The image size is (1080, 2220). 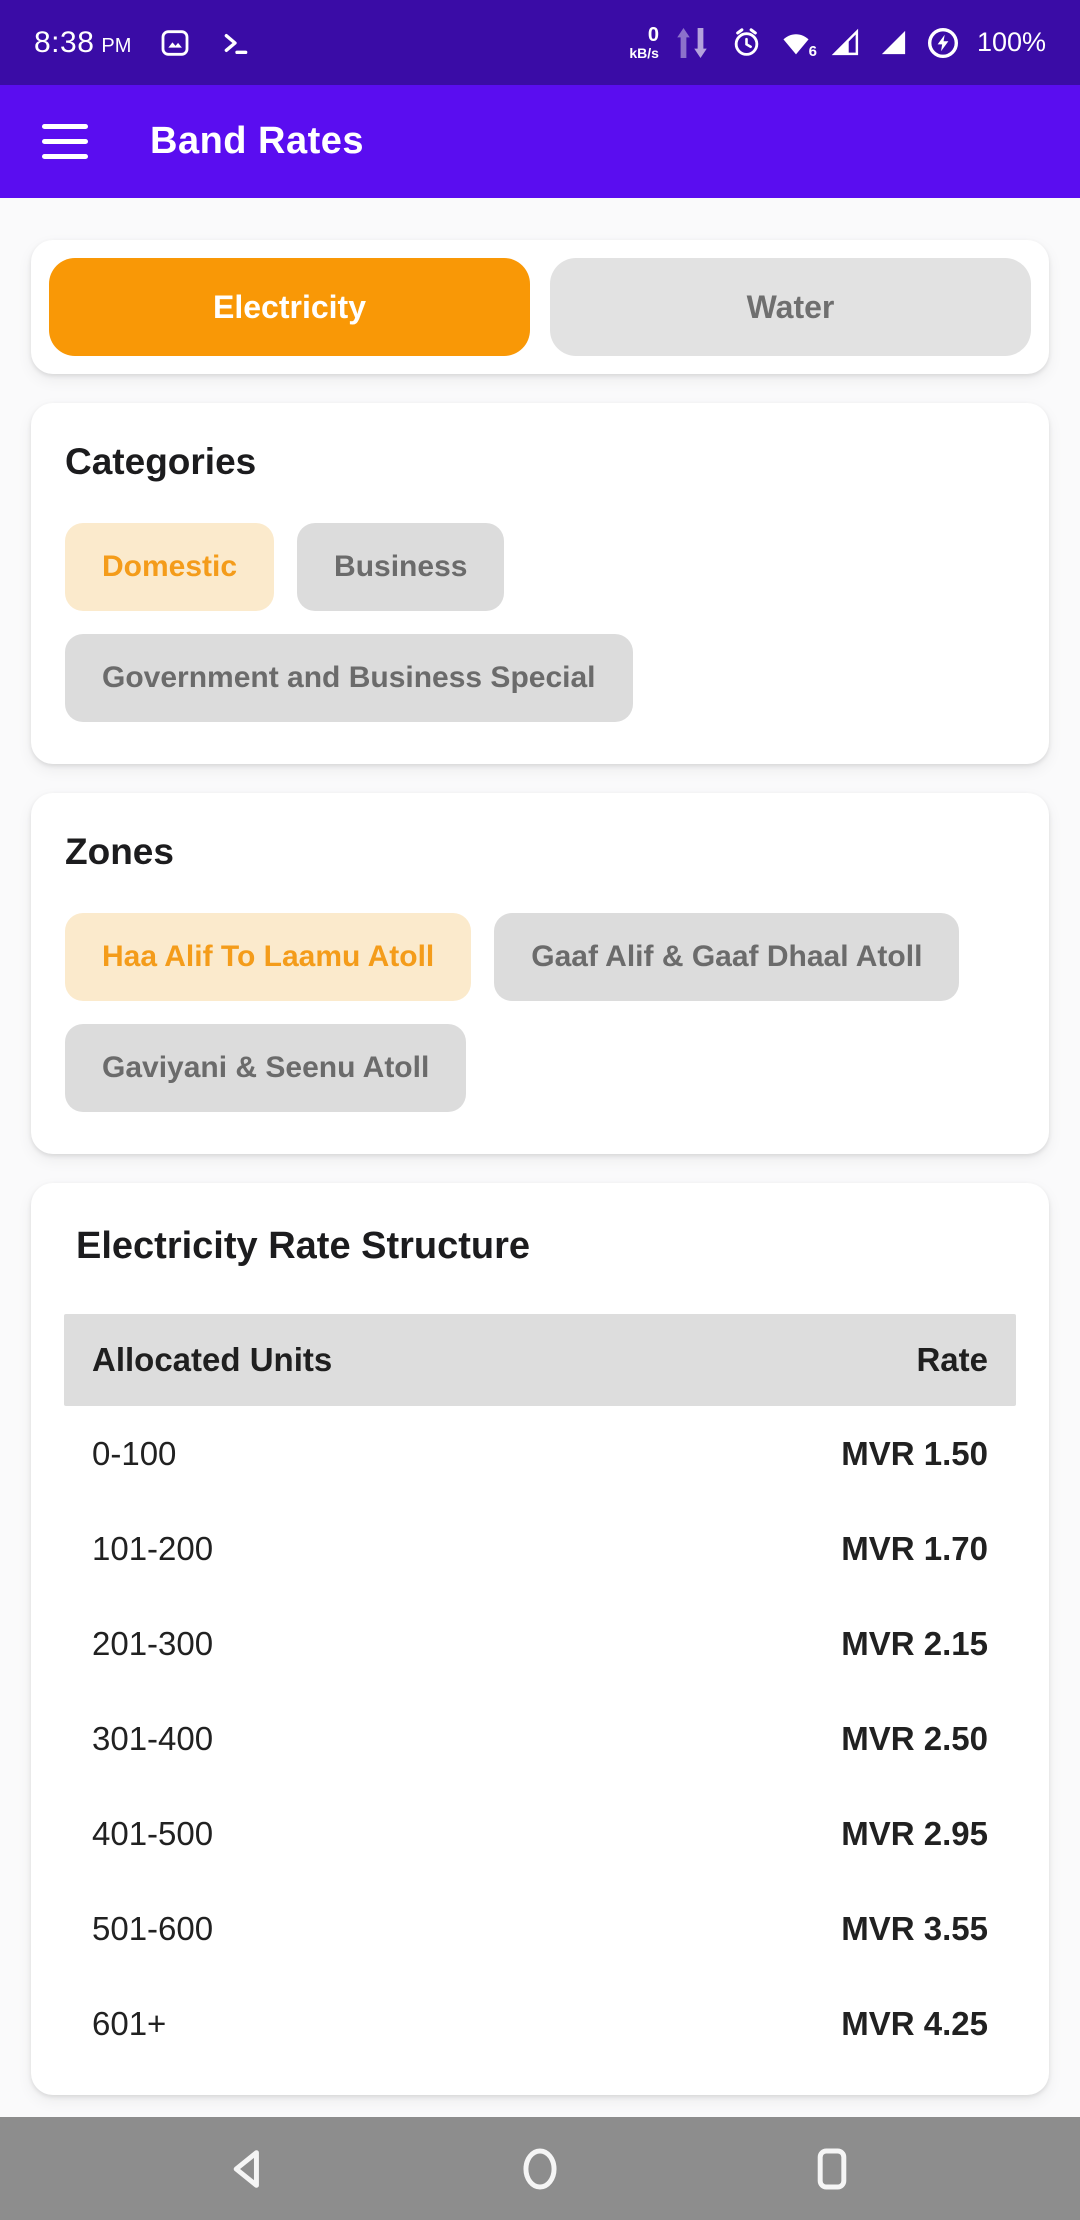 I want to click on row-units: 301-400, so click(x=153, y=1738).